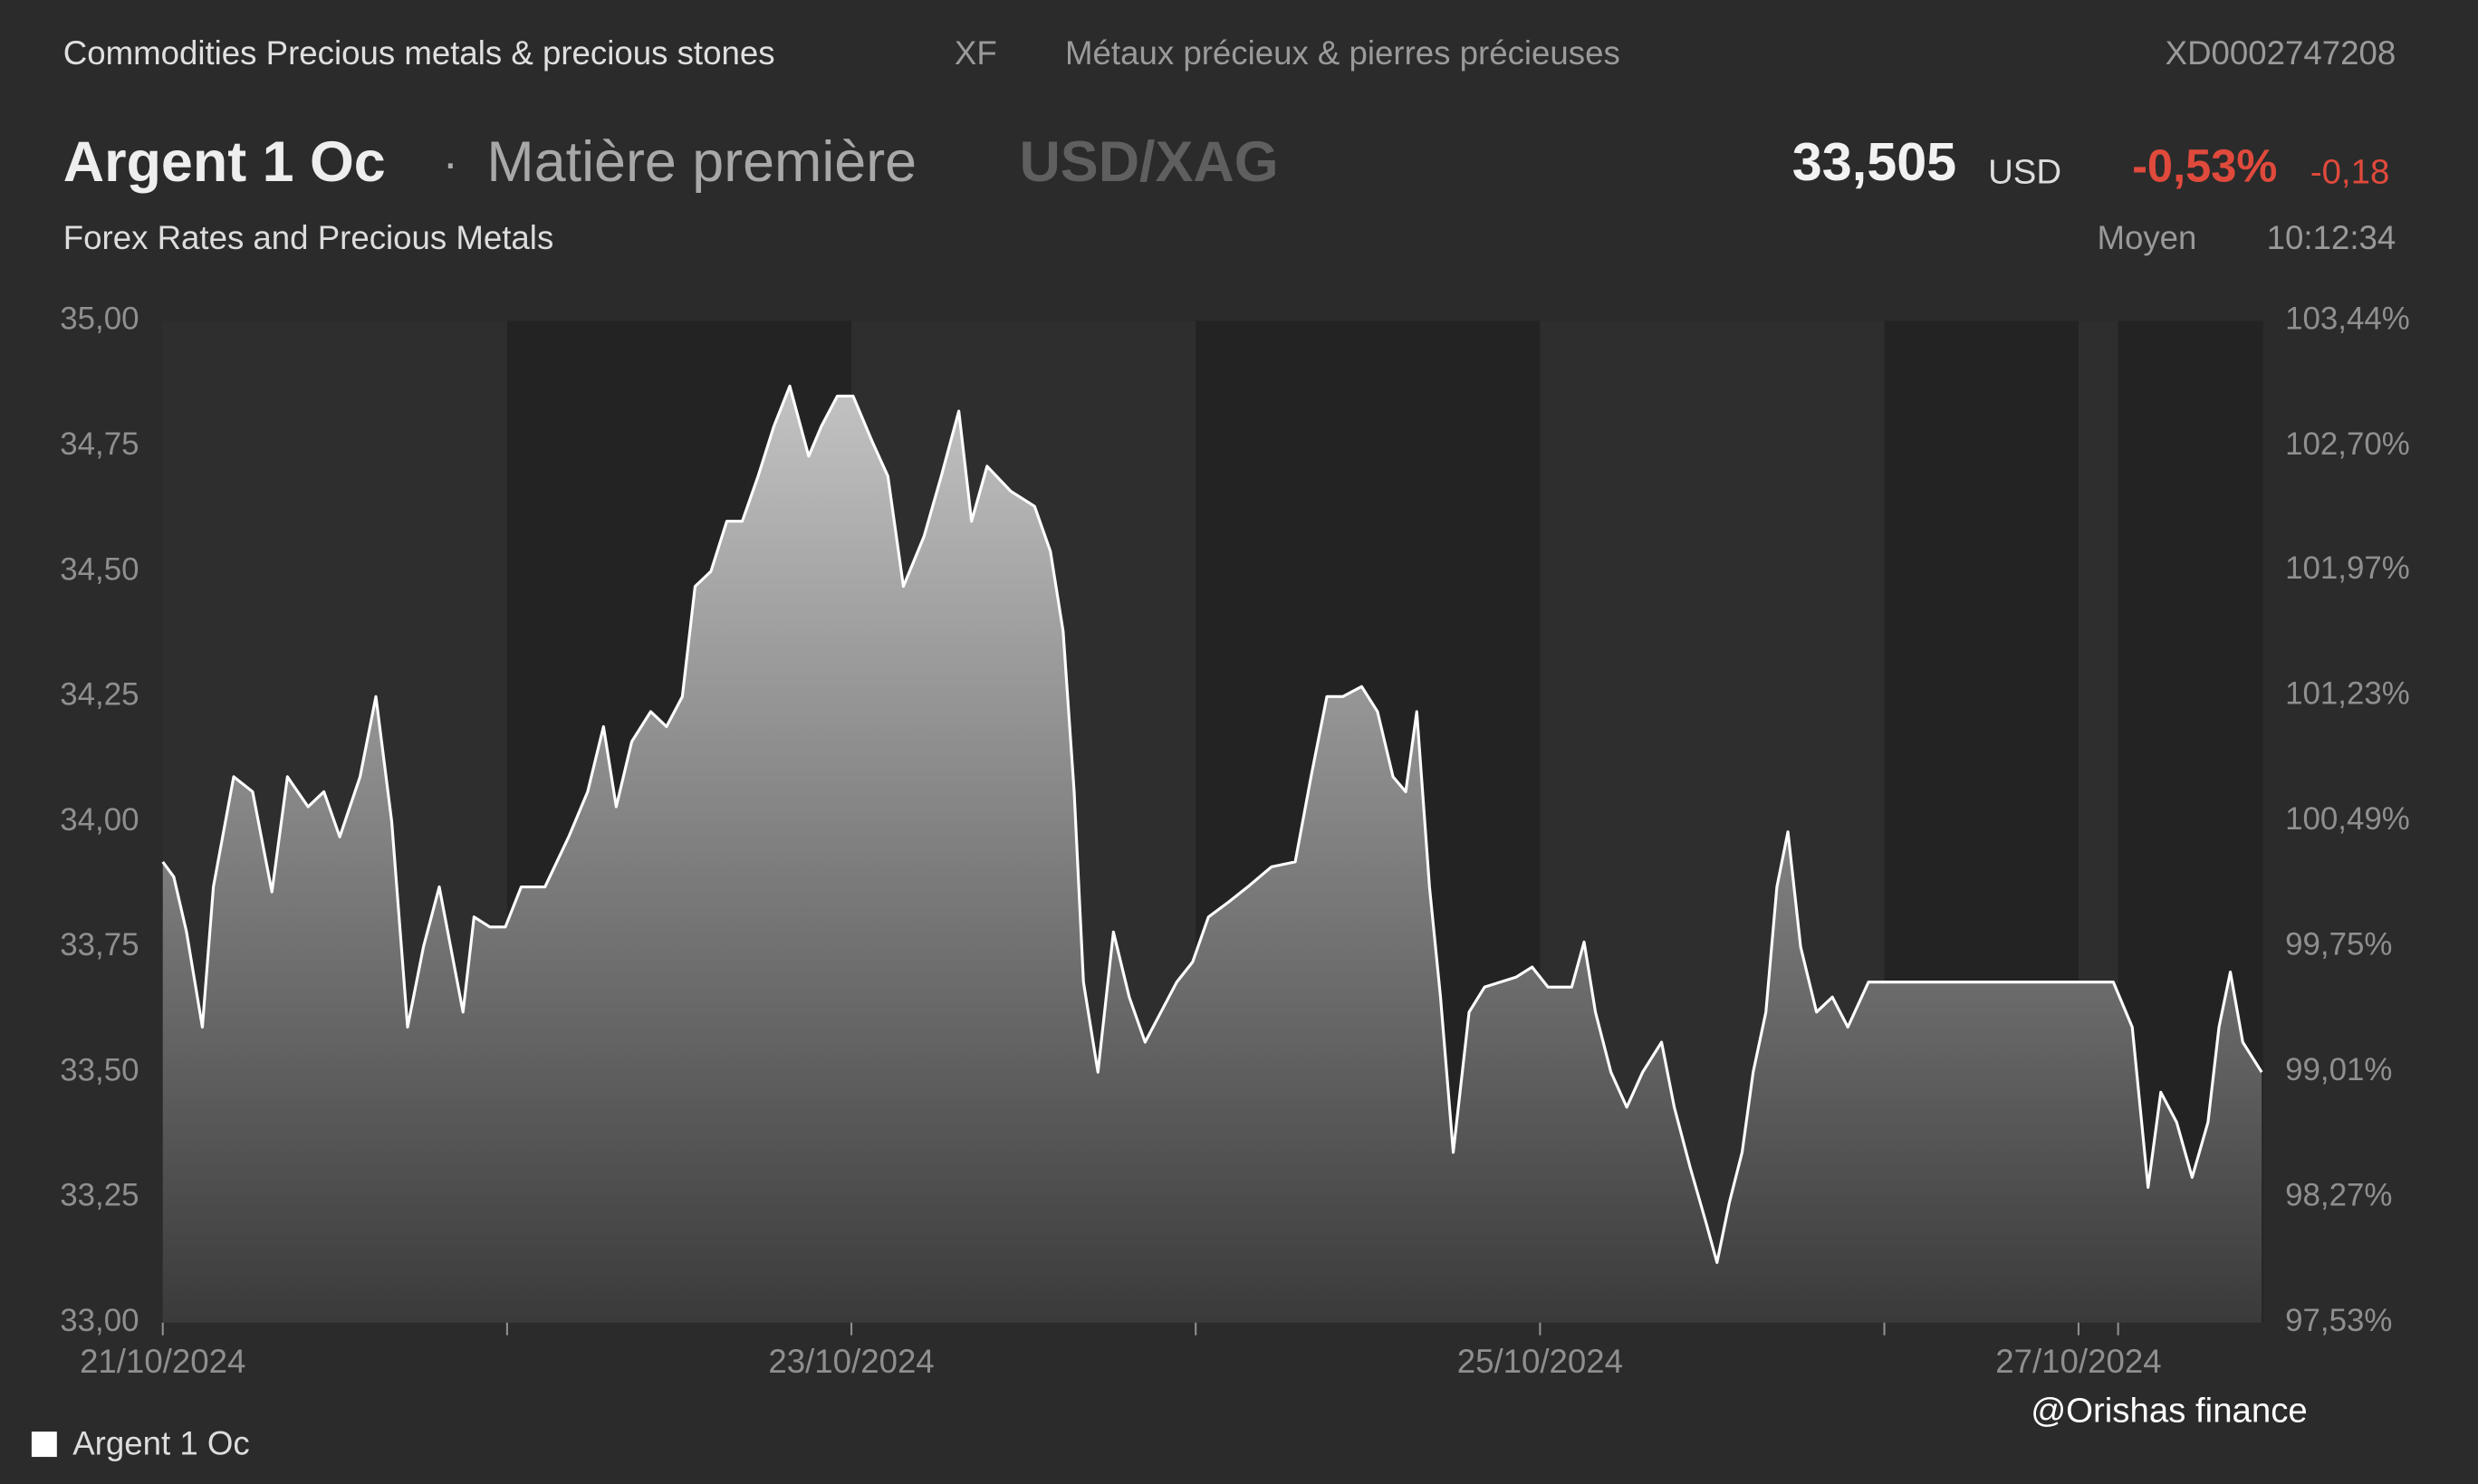  Describe the element at coordinates (2338, 944) in the screenshot. I see `y2-tick-label: 99,75%` at that location.